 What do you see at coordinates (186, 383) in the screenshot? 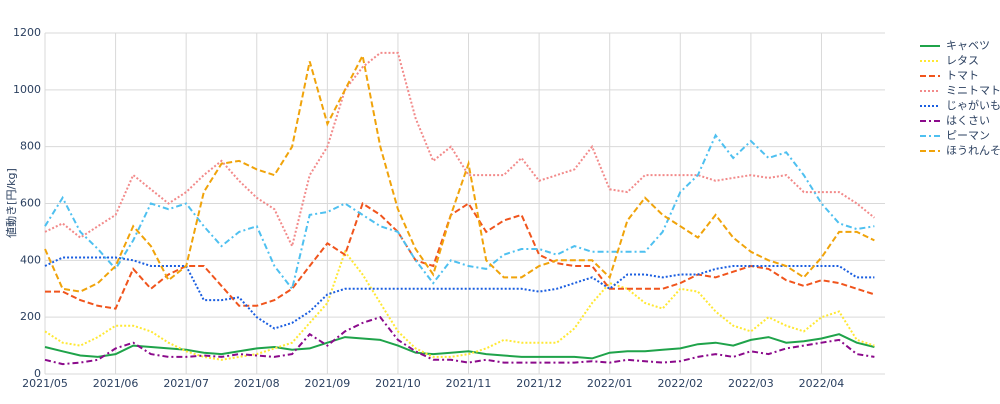
I see `x-tick-label: 2021/07` at bounding box center [186, 383].